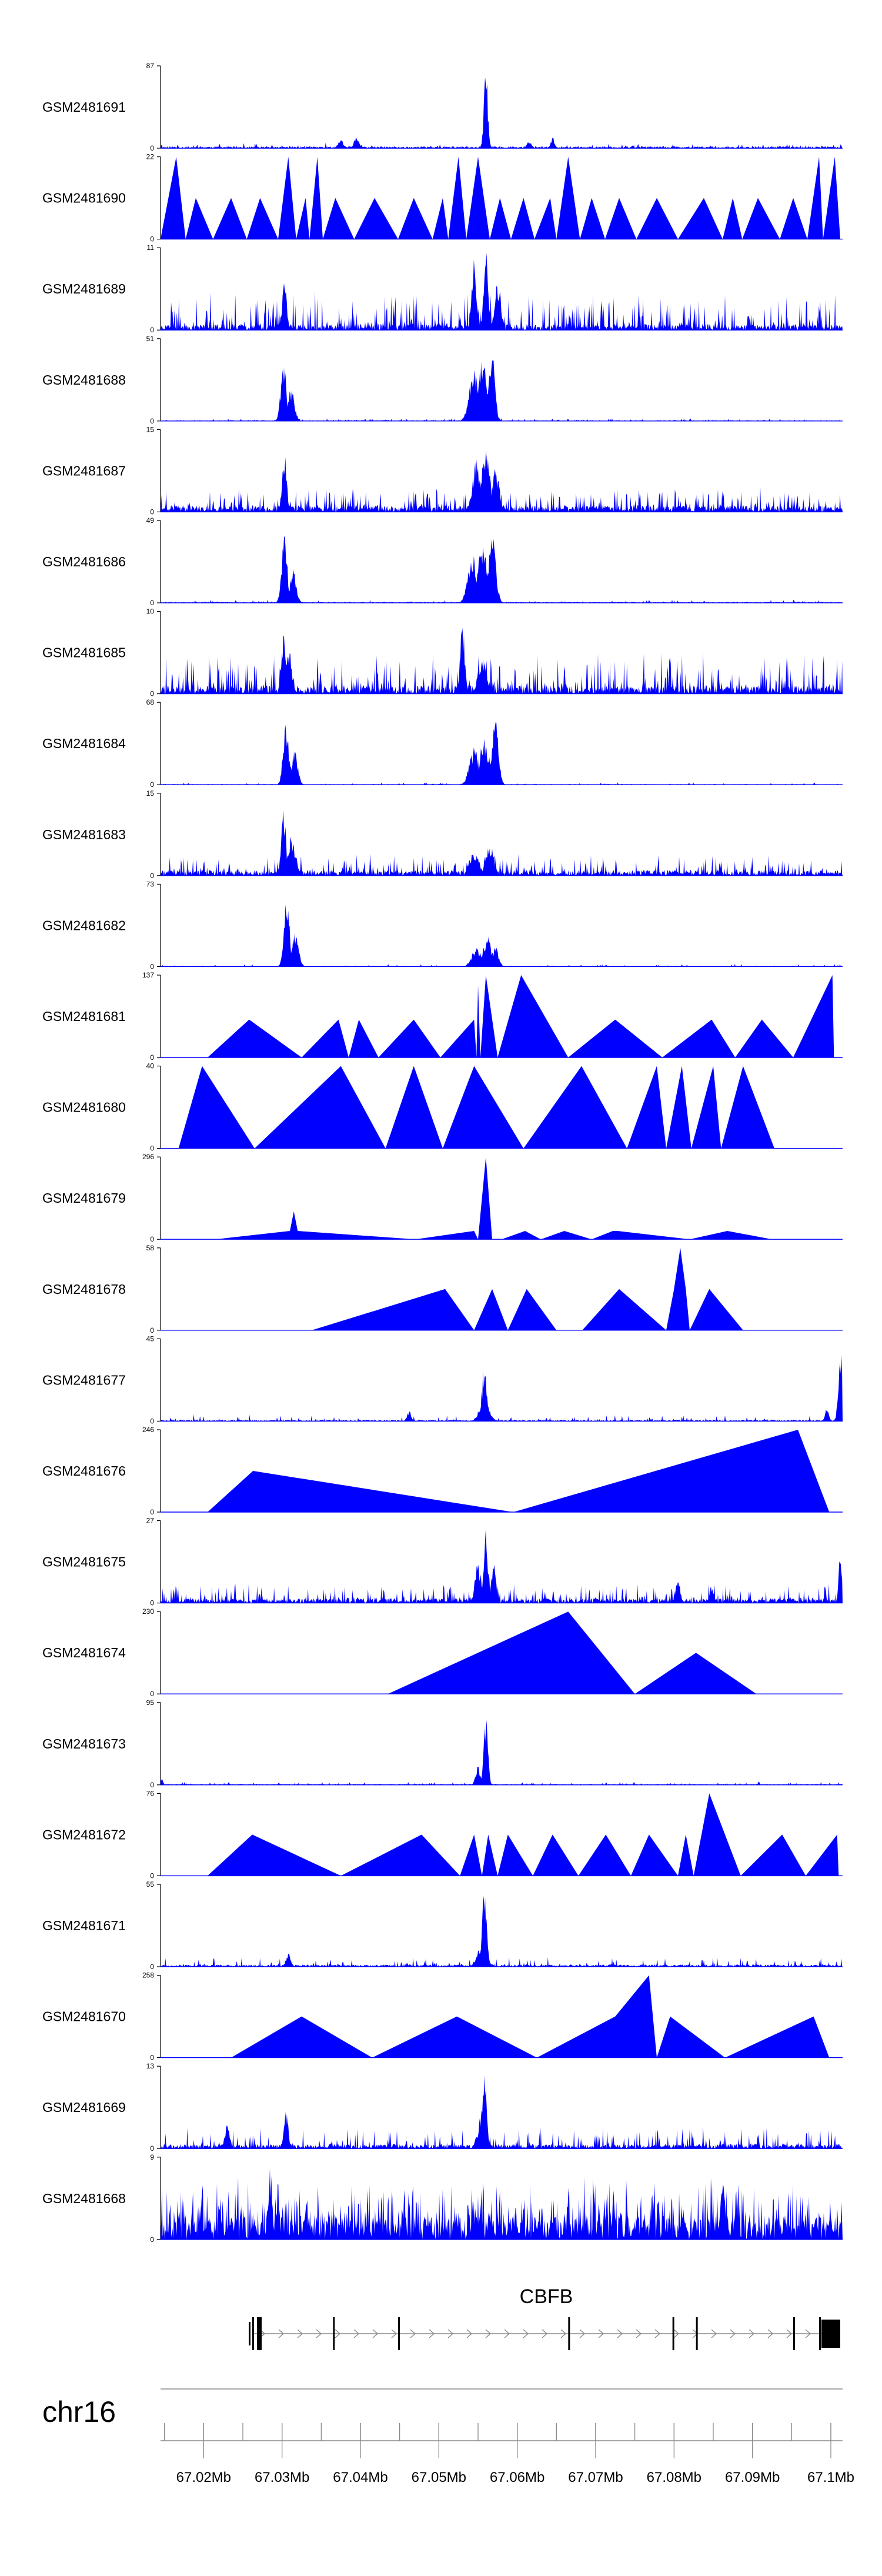 Image resolution: width=882 pixels, height=2576 pixels. Describe the element at coordinates (439, 2477) in the screenshot. I see `x-tick-label: 67.05Mb` at that location.